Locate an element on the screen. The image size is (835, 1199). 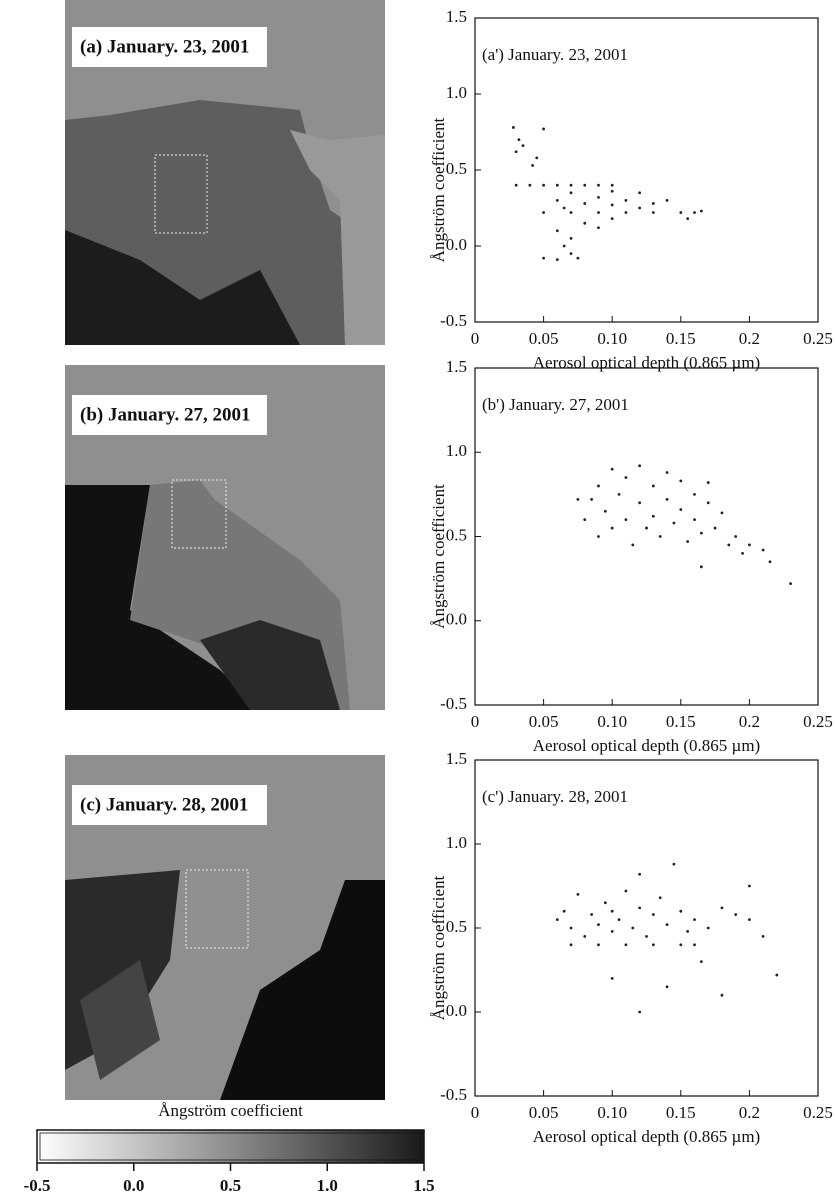
colorbar-tick-label: -0.5 is located at coordinates (37, 1185).